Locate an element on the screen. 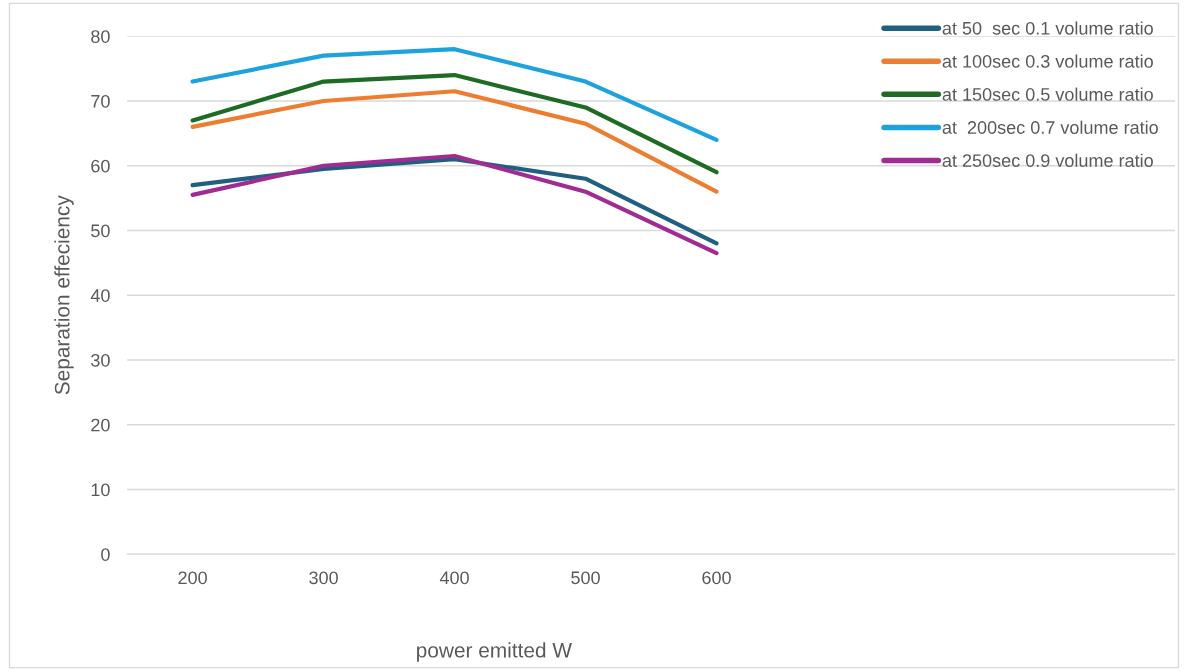 The width and height of the screenshot is (1188, 671). x-tick-label: 300 is located at coordinates (323, 578).